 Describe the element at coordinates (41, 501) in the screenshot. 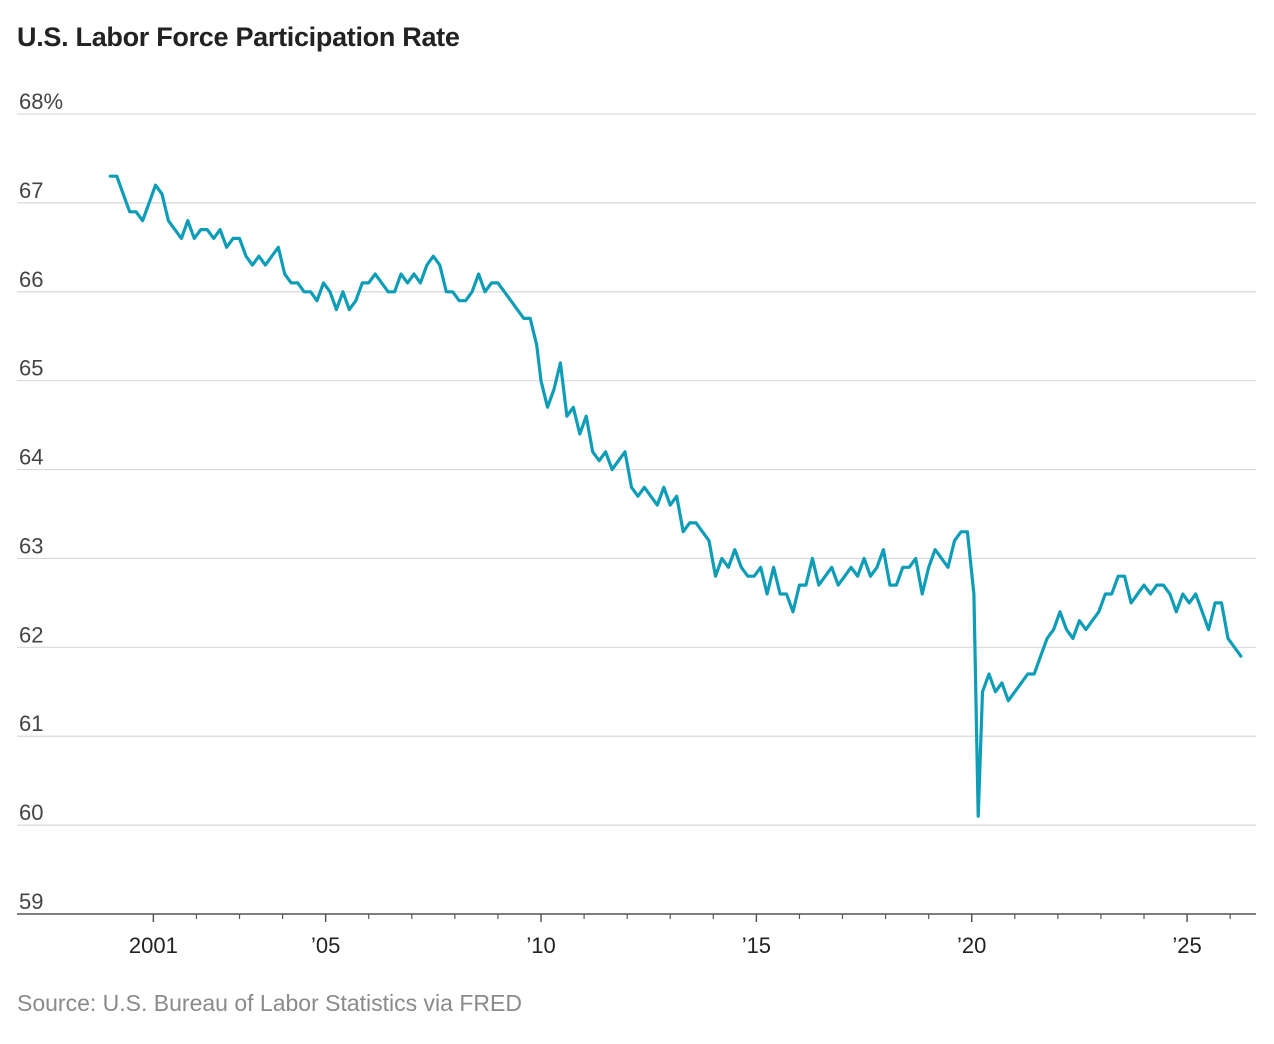

I see `y-axis-labels: 68% 67 66 65 64 63 62 61 60 59` at that location.